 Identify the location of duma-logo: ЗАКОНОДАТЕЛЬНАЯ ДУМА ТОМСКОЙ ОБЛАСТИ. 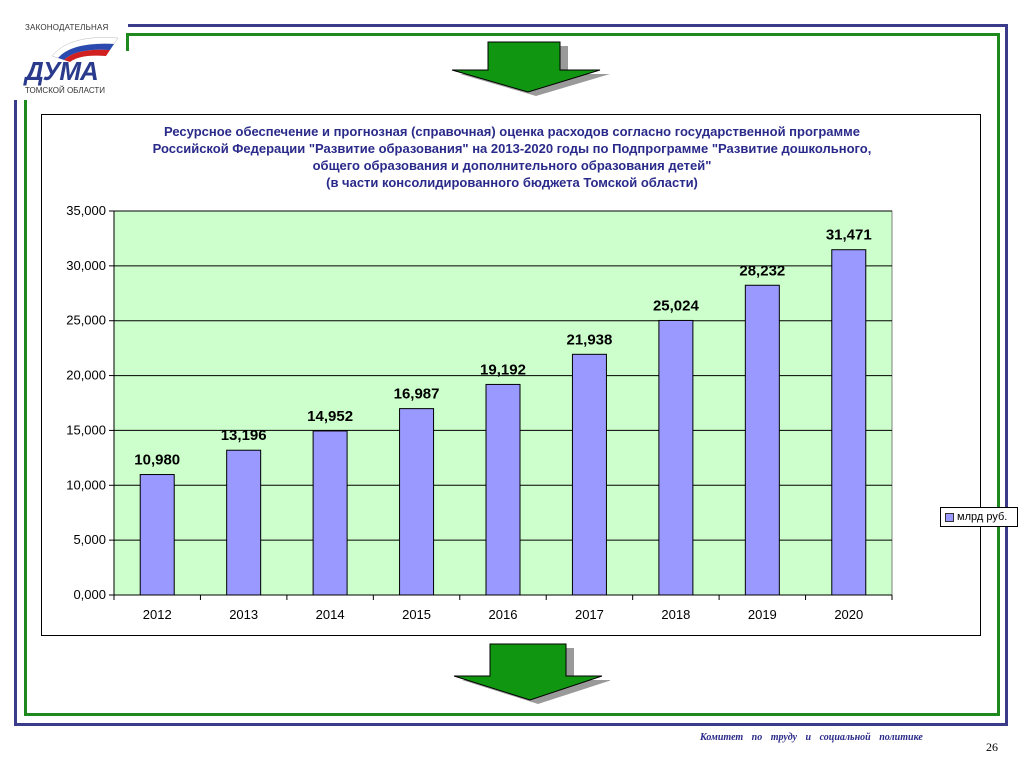
(70, 58).